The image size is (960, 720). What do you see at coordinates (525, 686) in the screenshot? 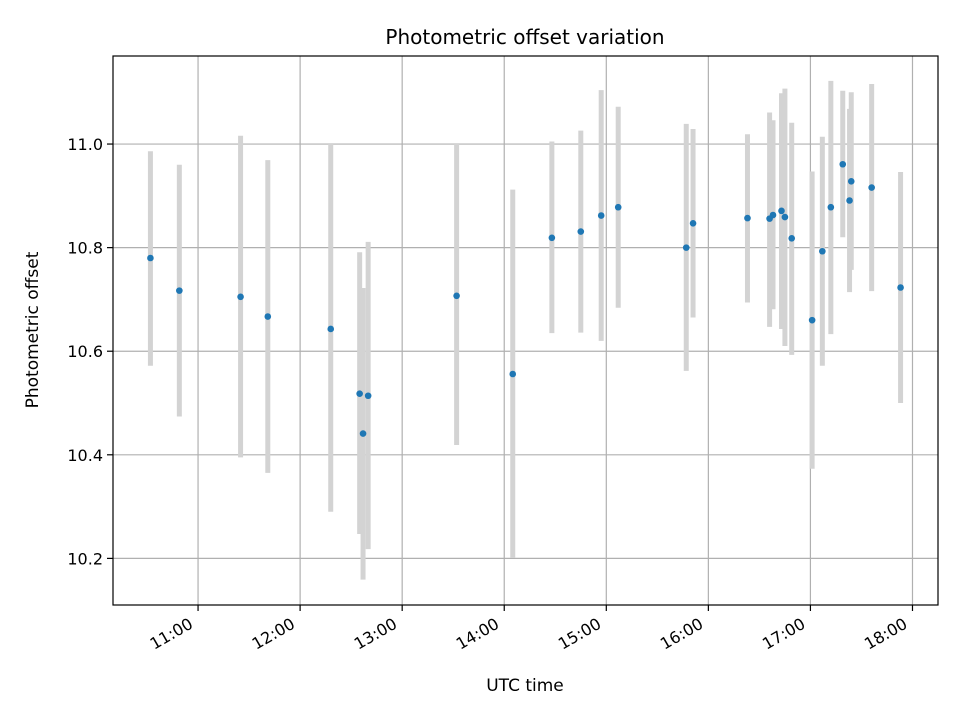
I see `x-axis-label: UTC time` at bounding box center [525, 686].